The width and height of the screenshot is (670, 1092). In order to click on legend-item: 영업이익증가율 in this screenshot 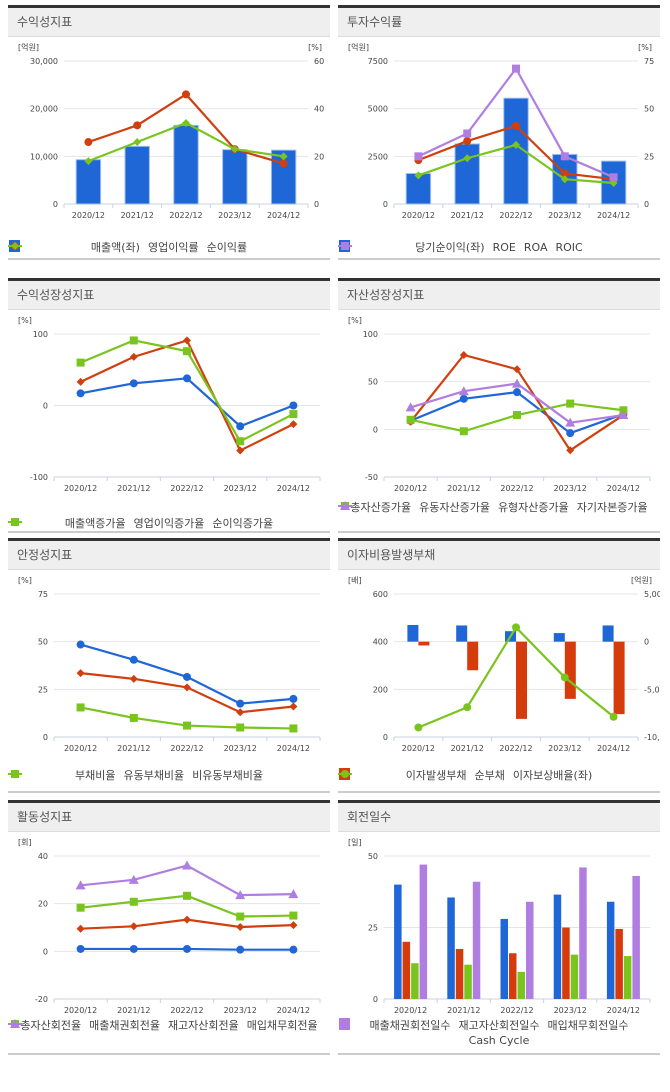, I will do `click(106, 523)`.